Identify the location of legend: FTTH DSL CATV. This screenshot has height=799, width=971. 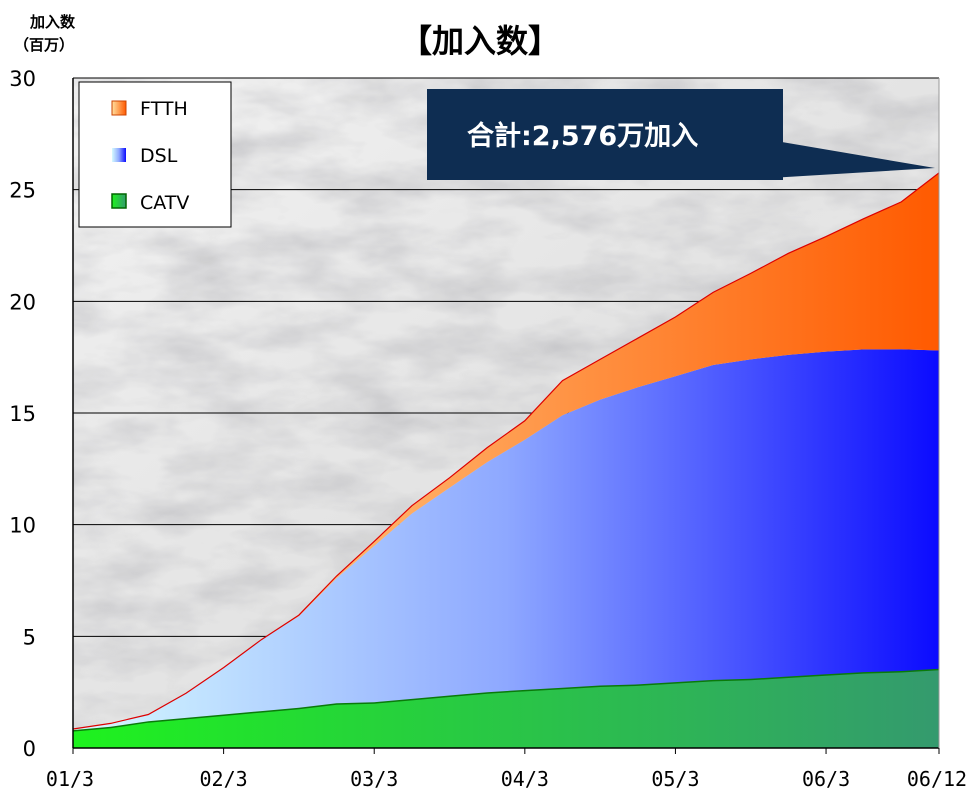
(155, 154).